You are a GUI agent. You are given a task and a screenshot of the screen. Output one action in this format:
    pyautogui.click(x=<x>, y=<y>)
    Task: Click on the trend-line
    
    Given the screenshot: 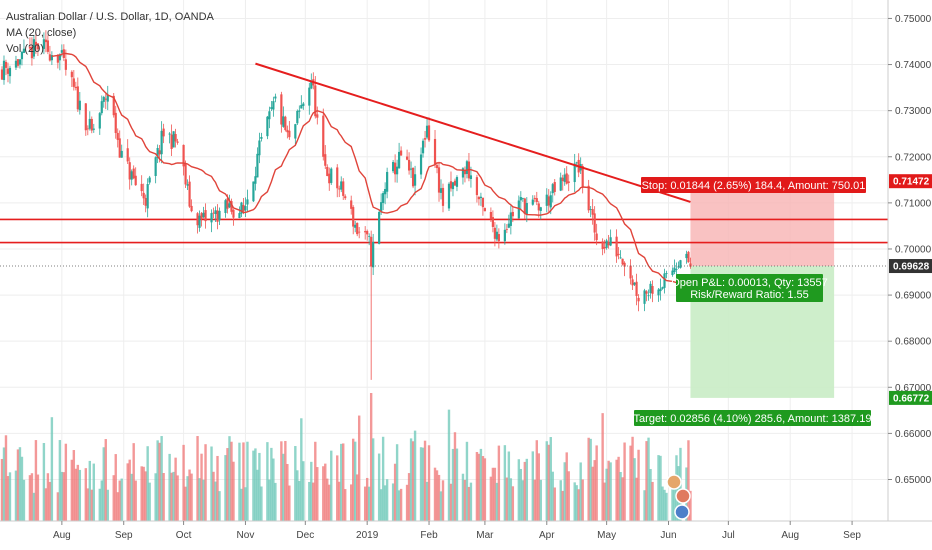 What is the action you would take?
    pyautogui.click(x=473, y=132)
    